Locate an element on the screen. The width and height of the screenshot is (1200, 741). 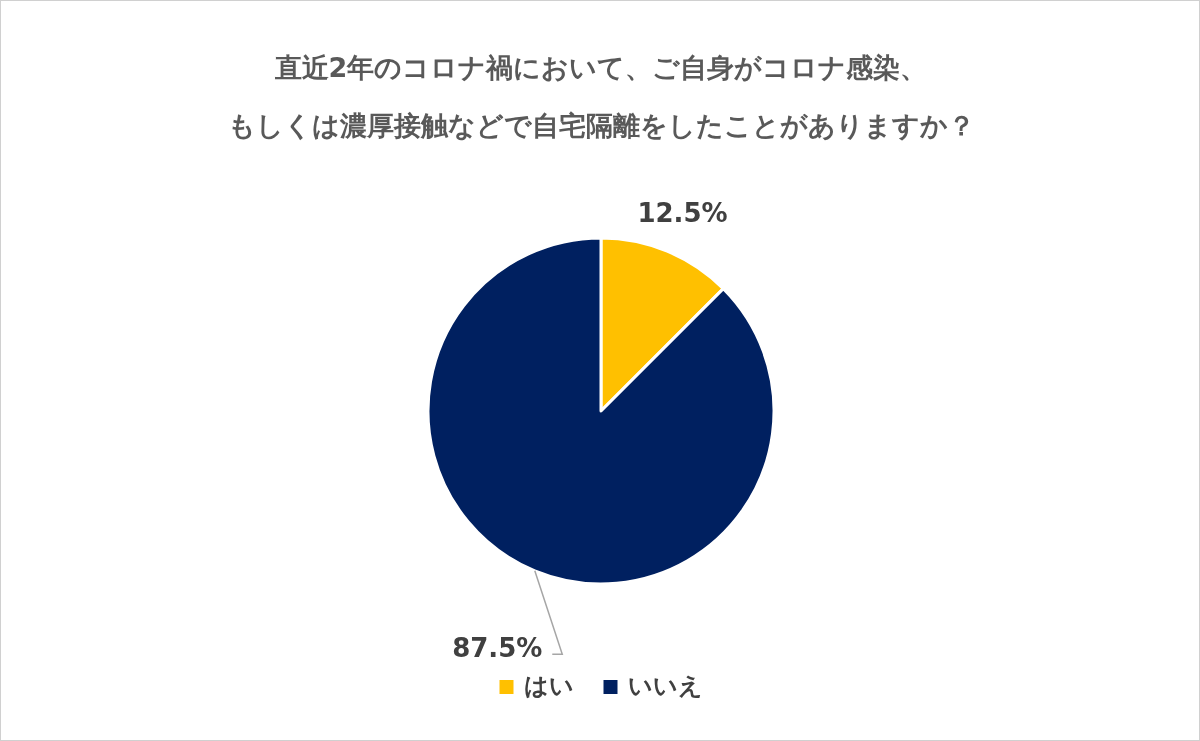
pie-slice is located at coordinates (601, 411).